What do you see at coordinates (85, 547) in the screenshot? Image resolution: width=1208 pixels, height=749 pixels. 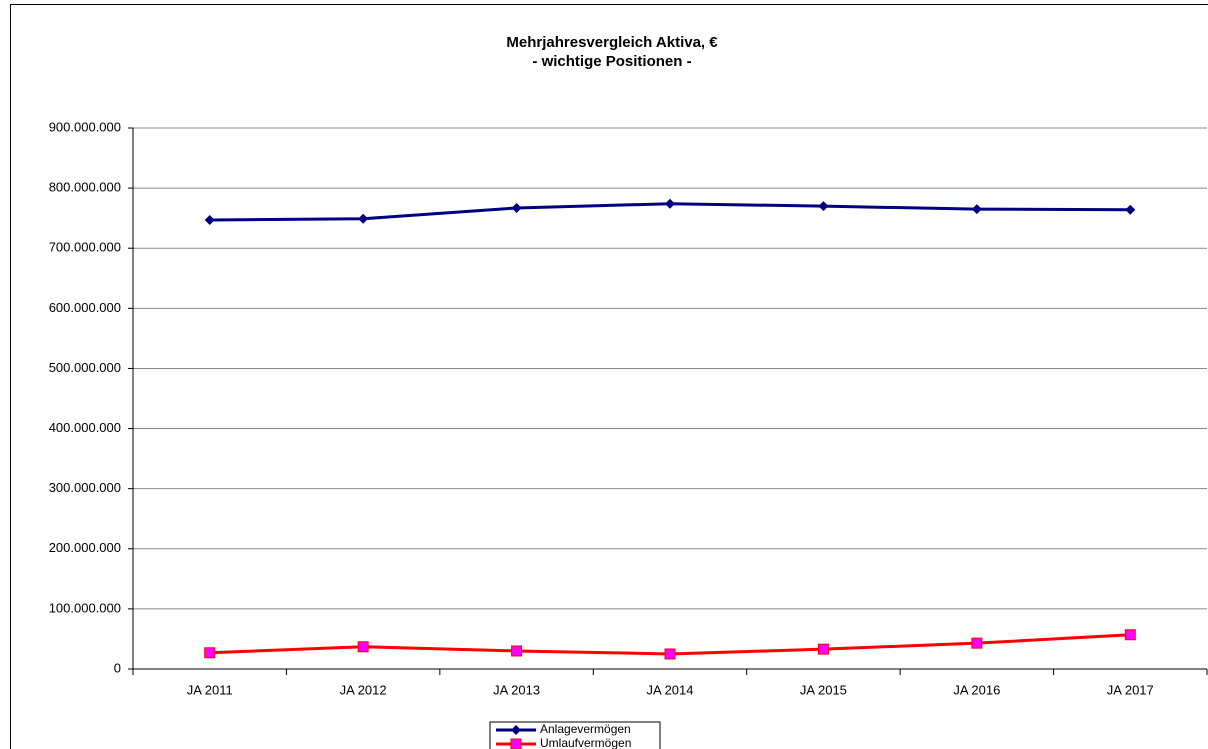 I see `y-tick-label: 200.000.000` at bounding box center [85, 547].